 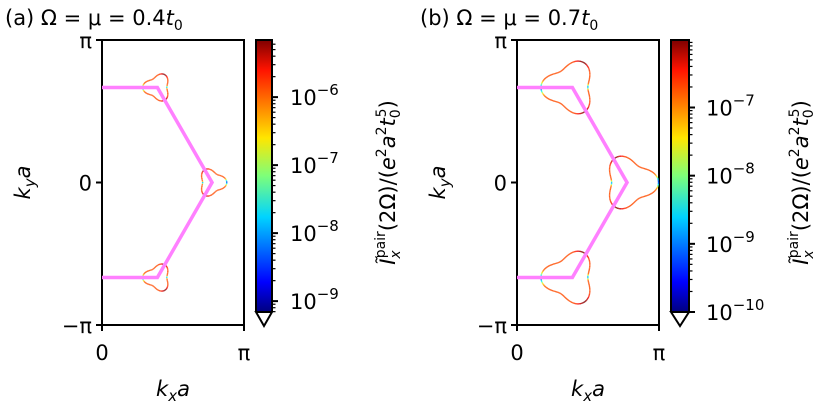 What do you see at coordinates (328, 158) in the screenshot?
I see `tick-exponent: −7` at bounding box center [328, 158].